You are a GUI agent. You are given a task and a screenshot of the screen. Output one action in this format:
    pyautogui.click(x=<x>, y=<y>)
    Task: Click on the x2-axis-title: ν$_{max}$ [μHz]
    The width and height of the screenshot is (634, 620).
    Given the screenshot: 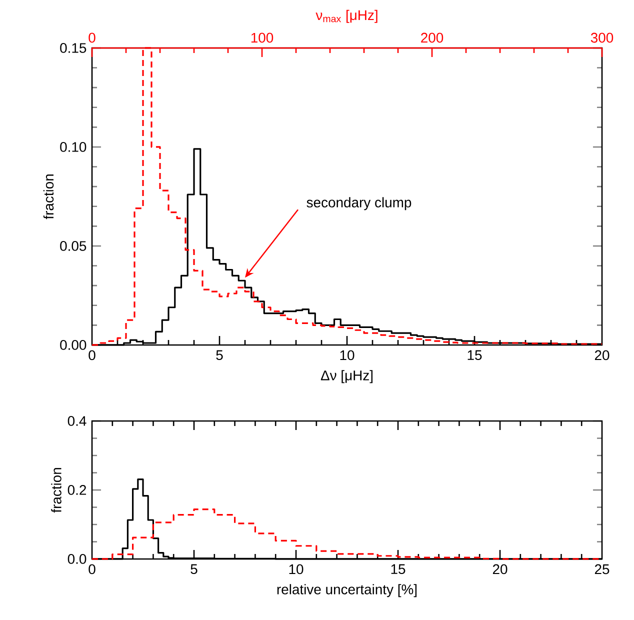 What is the action you would take?
    pyautogui.click(x=347, y=16)
    